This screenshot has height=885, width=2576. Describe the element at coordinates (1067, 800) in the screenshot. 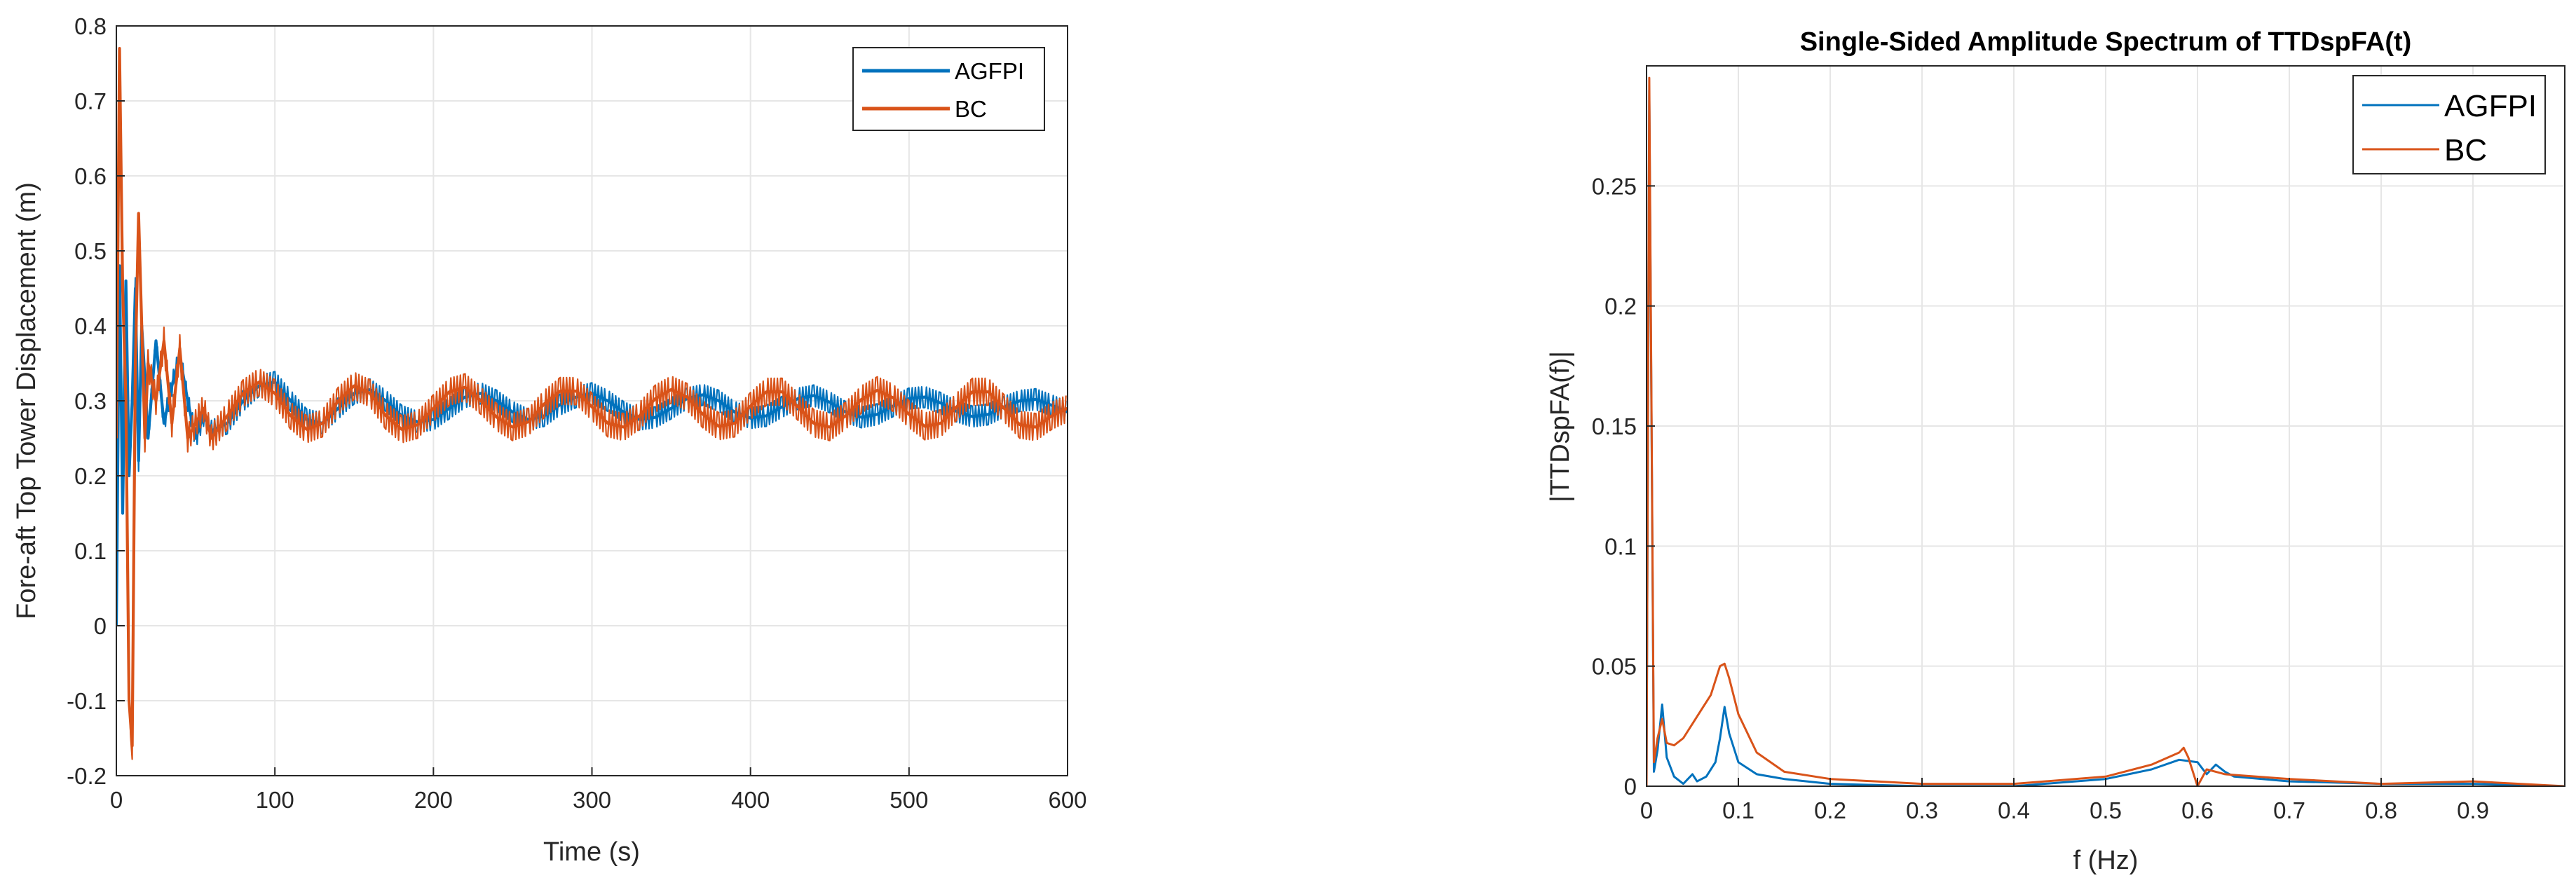

I see `x-tick-label: 600` at that location.